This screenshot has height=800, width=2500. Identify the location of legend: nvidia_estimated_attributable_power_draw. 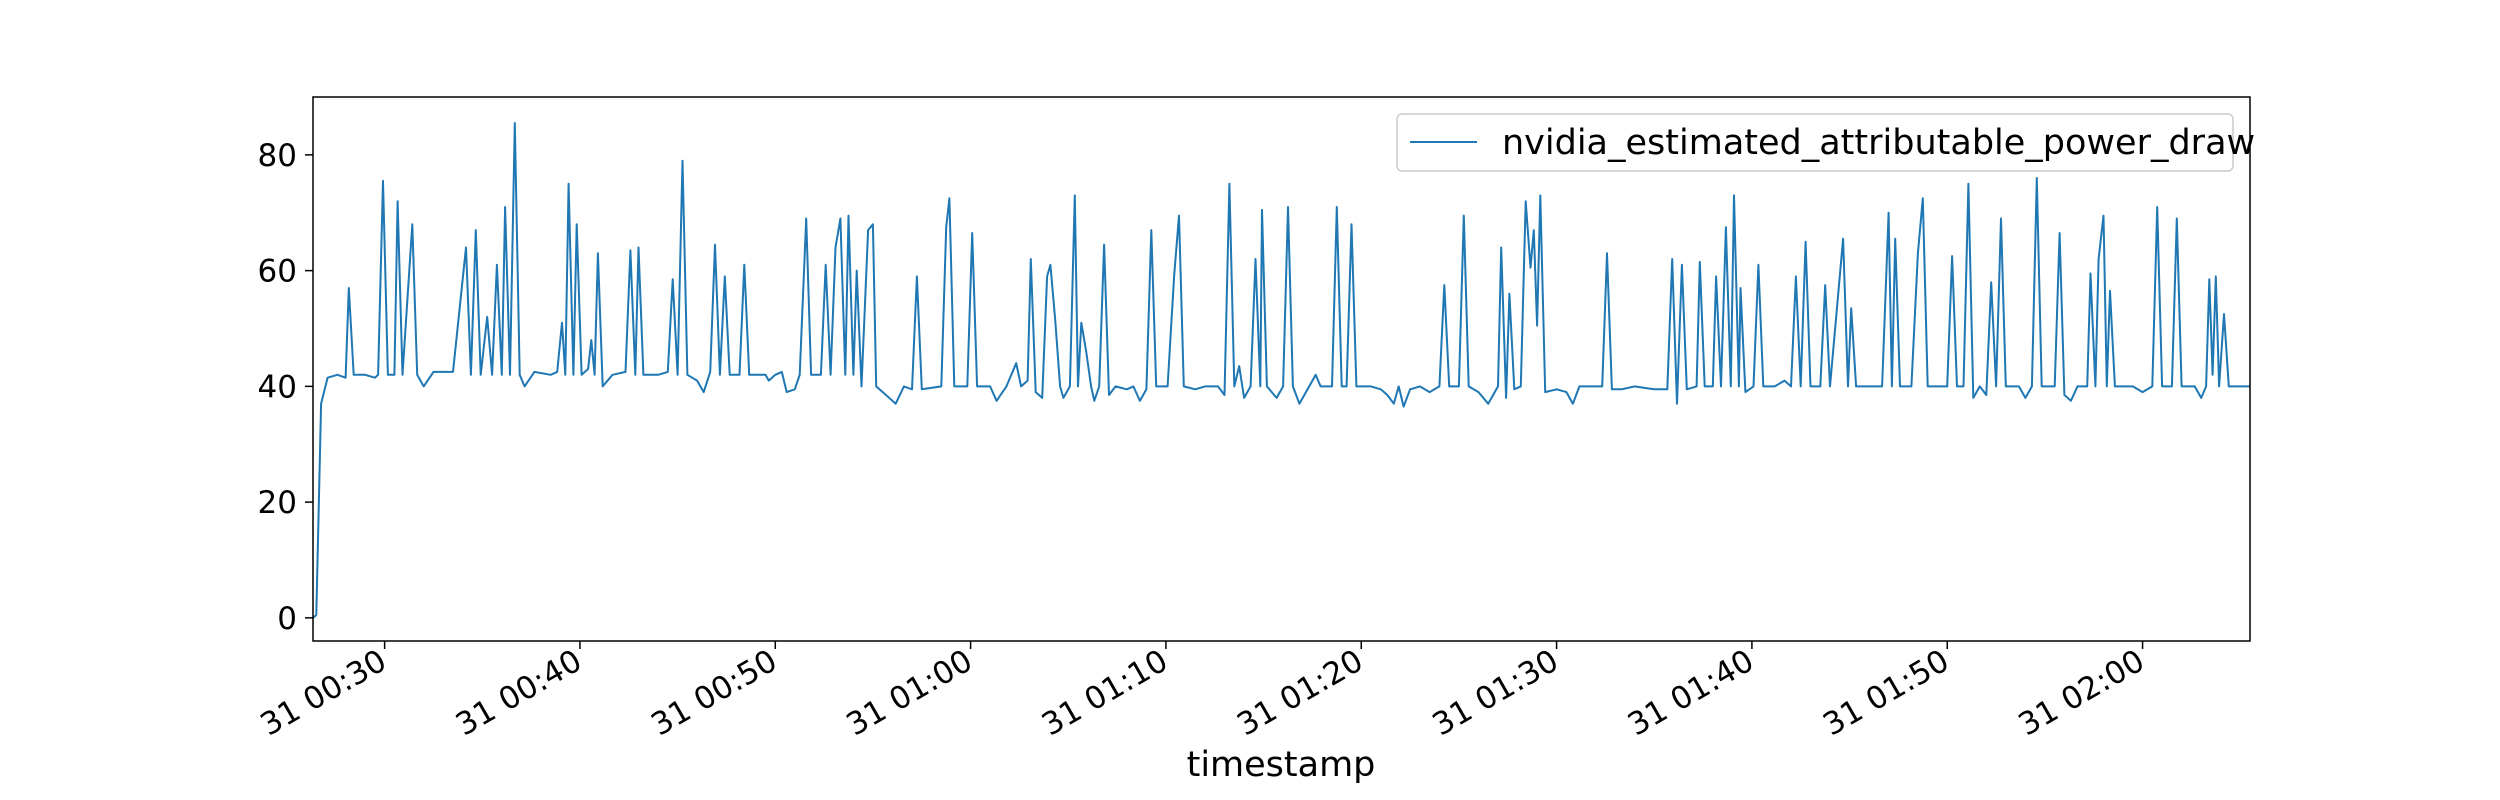
(1825, 142).